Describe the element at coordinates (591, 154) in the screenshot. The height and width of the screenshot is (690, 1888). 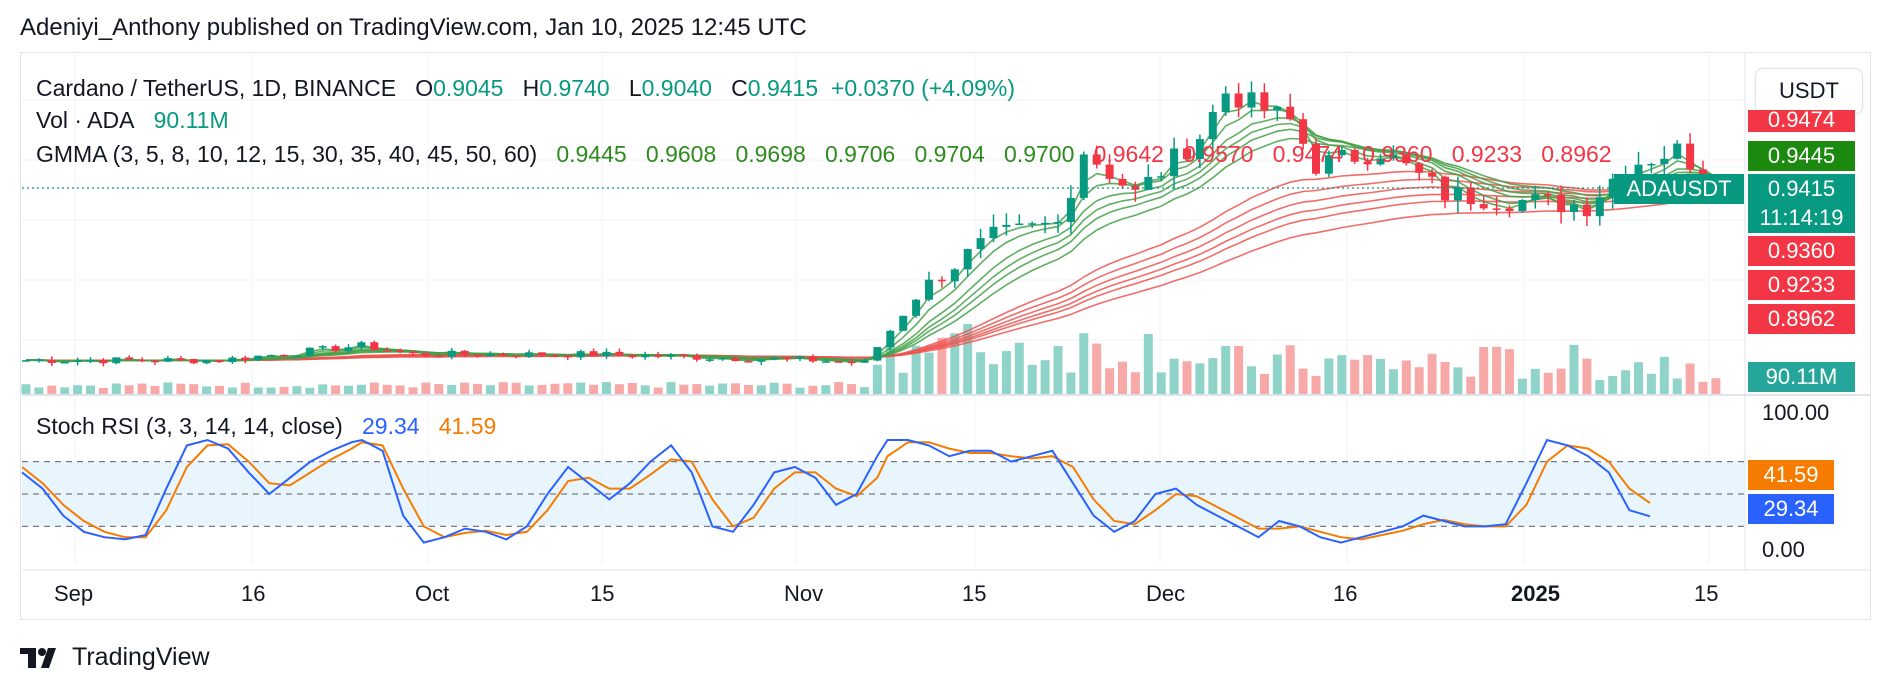
I see `gmma-value-1: 0.9445` at that location.